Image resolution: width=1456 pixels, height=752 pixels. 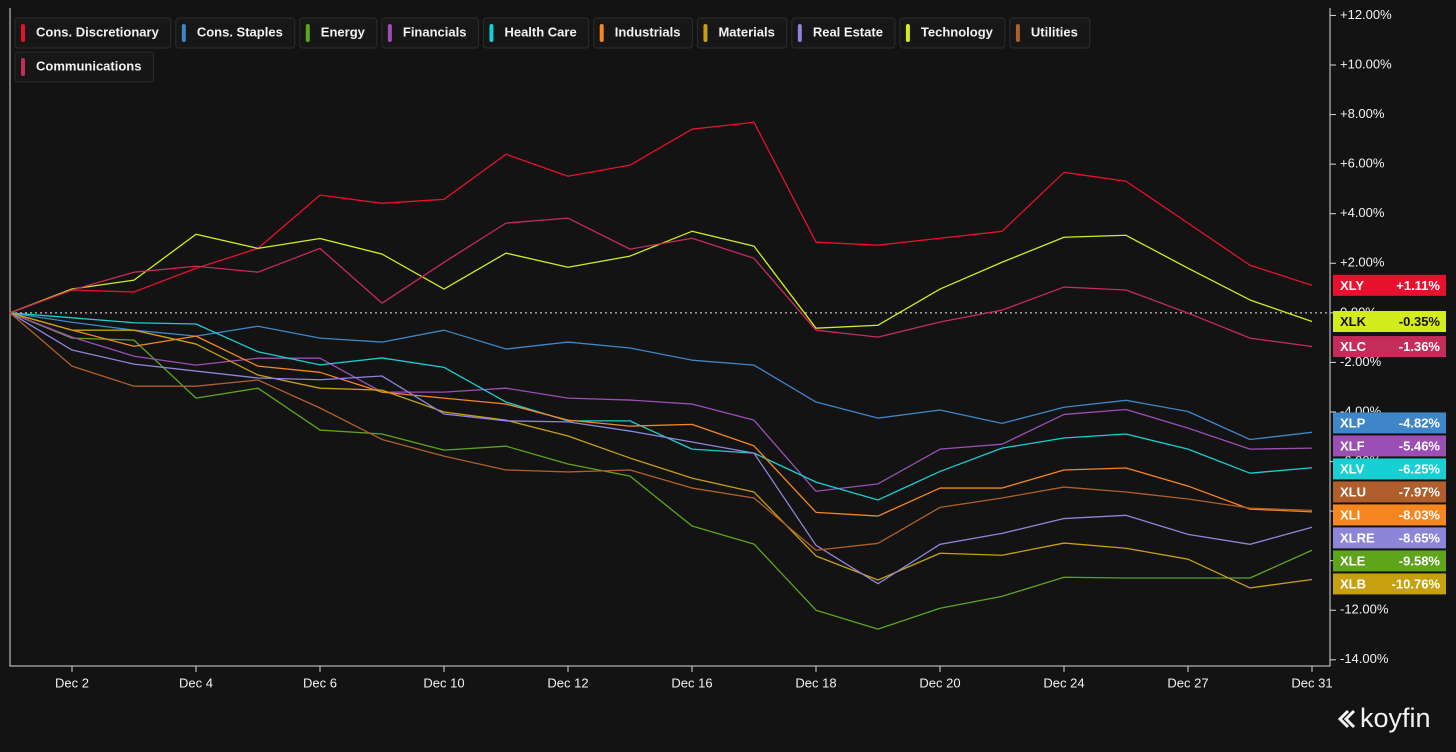 I want to click on legend-label: Communications, so click(x=88, y=65).